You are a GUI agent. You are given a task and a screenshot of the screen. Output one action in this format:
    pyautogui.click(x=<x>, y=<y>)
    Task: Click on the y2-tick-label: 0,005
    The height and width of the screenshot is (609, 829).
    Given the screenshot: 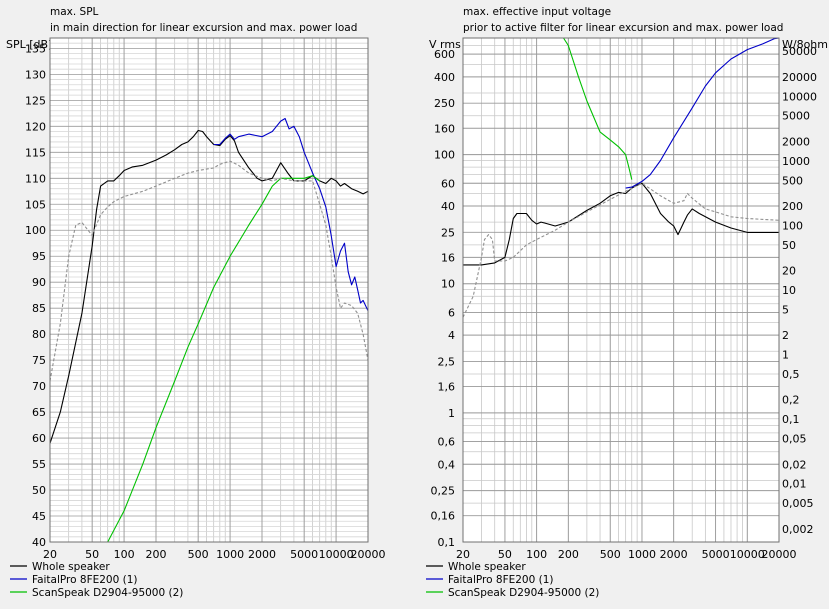 What is the action you would take?
    pyautogui.click(x=798, y=503)
    